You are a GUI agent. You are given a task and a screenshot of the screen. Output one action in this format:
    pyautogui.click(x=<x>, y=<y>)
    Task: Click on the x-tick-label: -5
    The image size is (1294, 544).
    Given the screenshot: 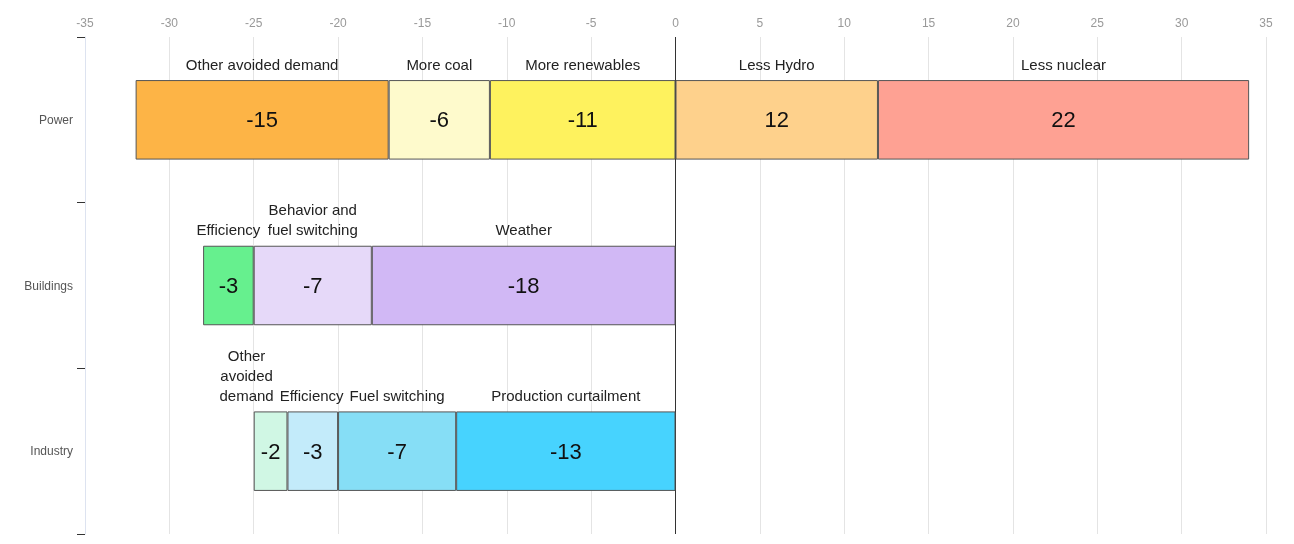 What is the action you would take?
    pyautogui.click(x=591, y=23)
    